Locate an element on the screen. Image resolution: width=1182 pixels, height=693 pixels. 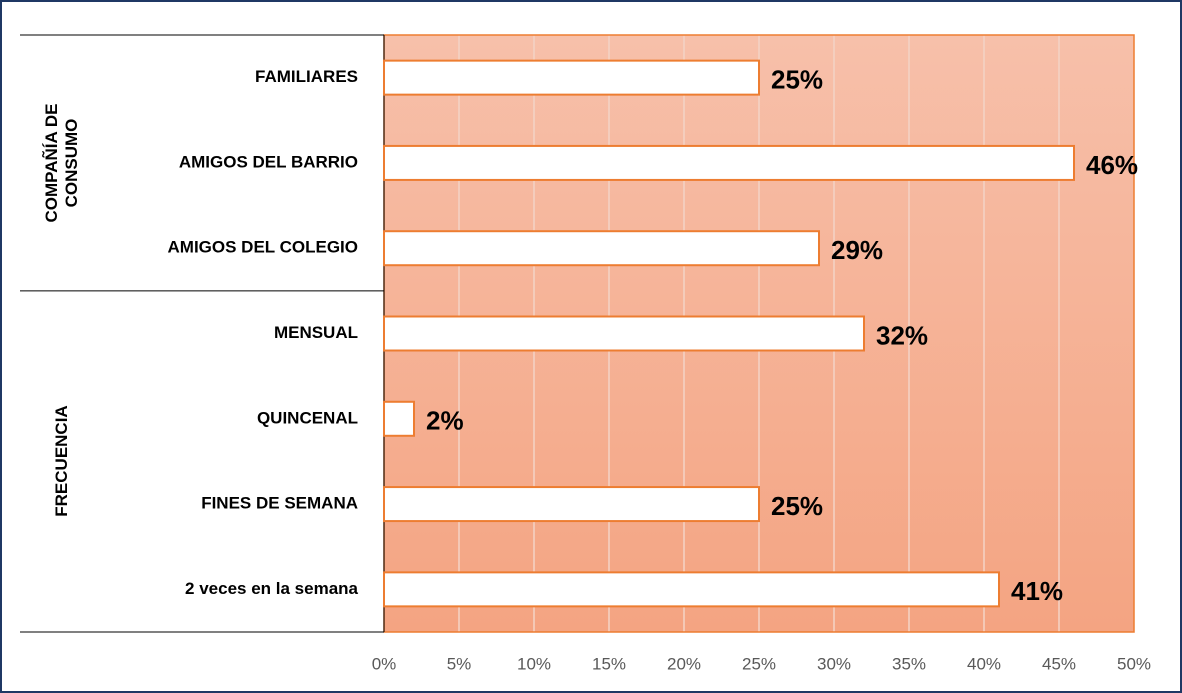
x-tick-label: 10% is located at coordinates (534, 663).